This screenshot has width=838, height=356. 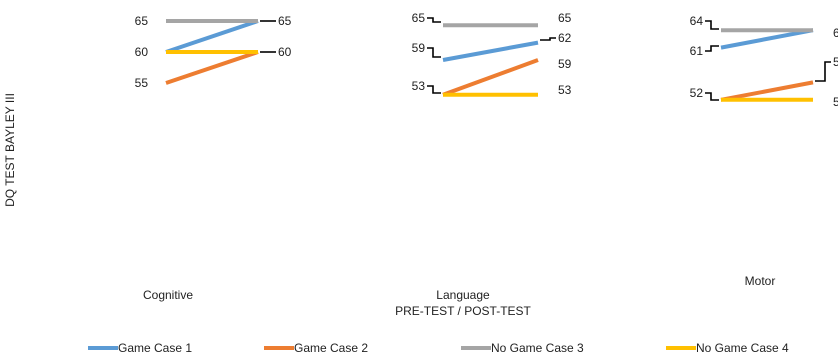 I want to click on data-label-language-post-65: 65, so click(x=565, y=18).